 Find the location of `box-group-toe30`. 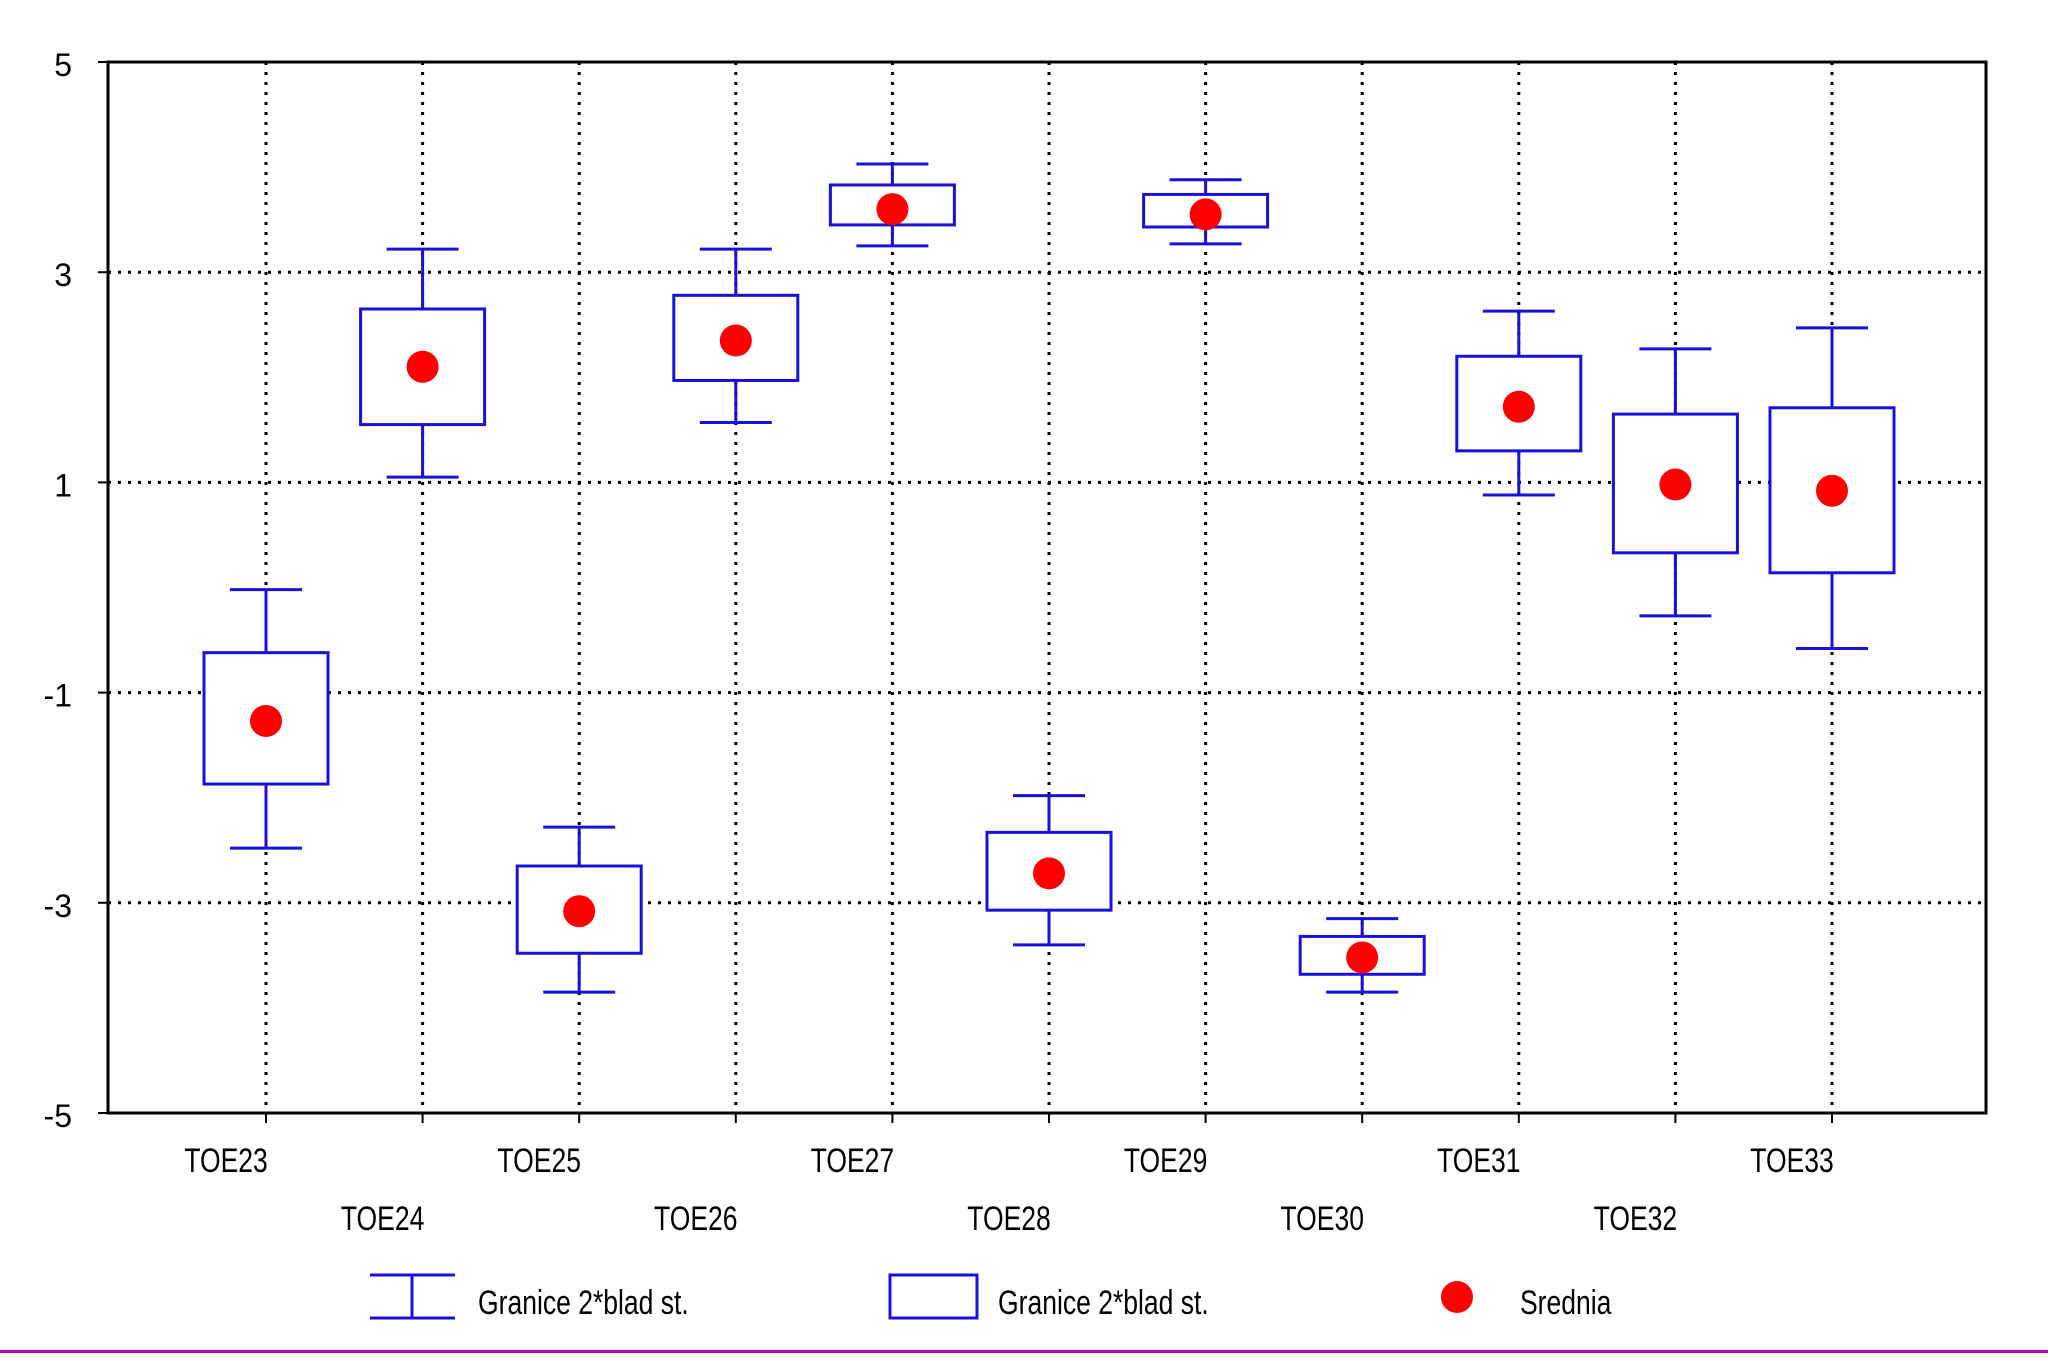

box-group-toe30 is located at coordinates (1362, 955).